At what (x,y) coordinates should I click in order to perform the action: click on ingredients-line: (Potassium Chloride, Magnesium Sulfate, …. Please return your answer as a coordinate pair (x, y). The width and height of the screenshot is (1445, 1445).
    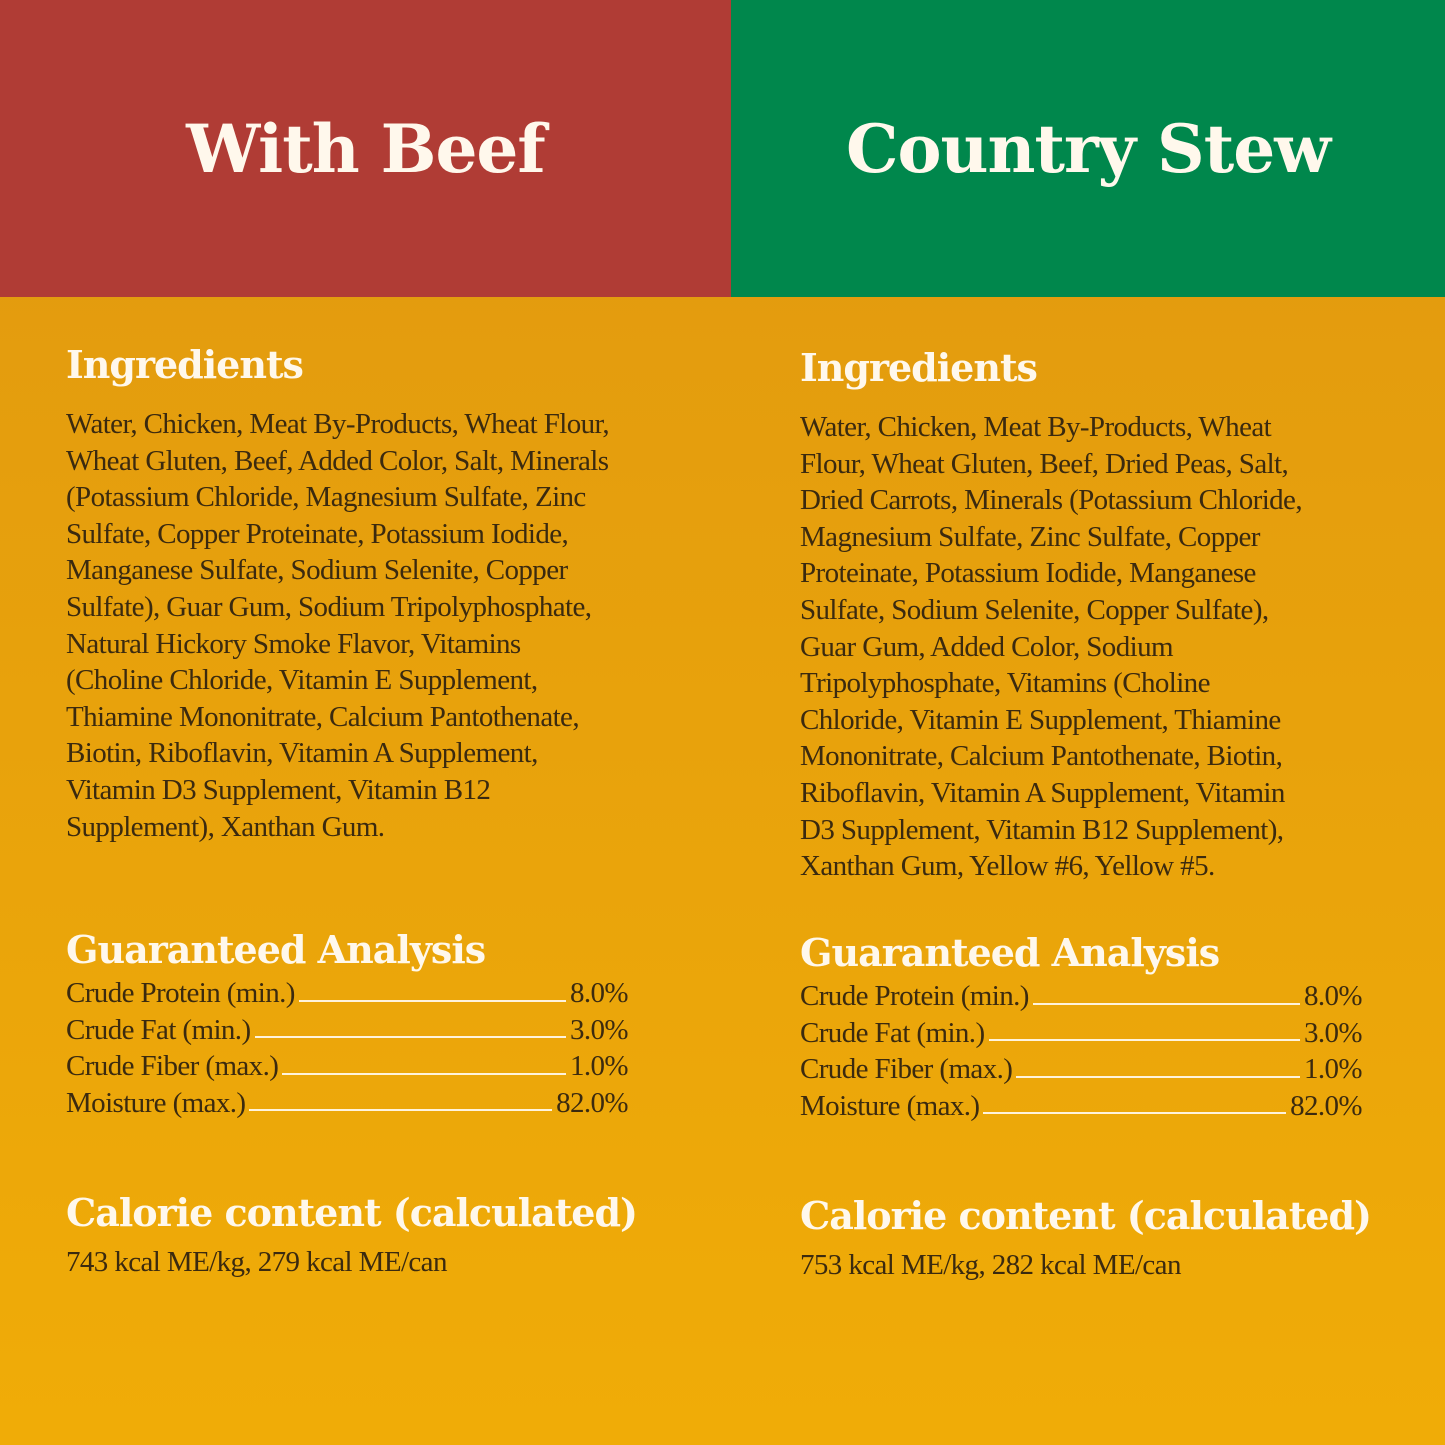
    Looking at the image, I should click on (326, 497).